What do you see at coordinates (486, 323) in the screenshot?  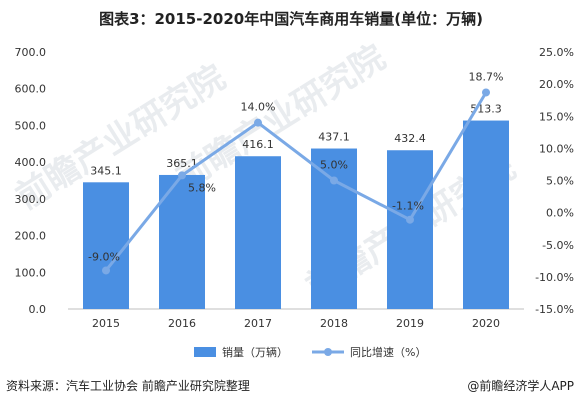 I see `x-tick-label: 2020` at bounding box center [486, 323].